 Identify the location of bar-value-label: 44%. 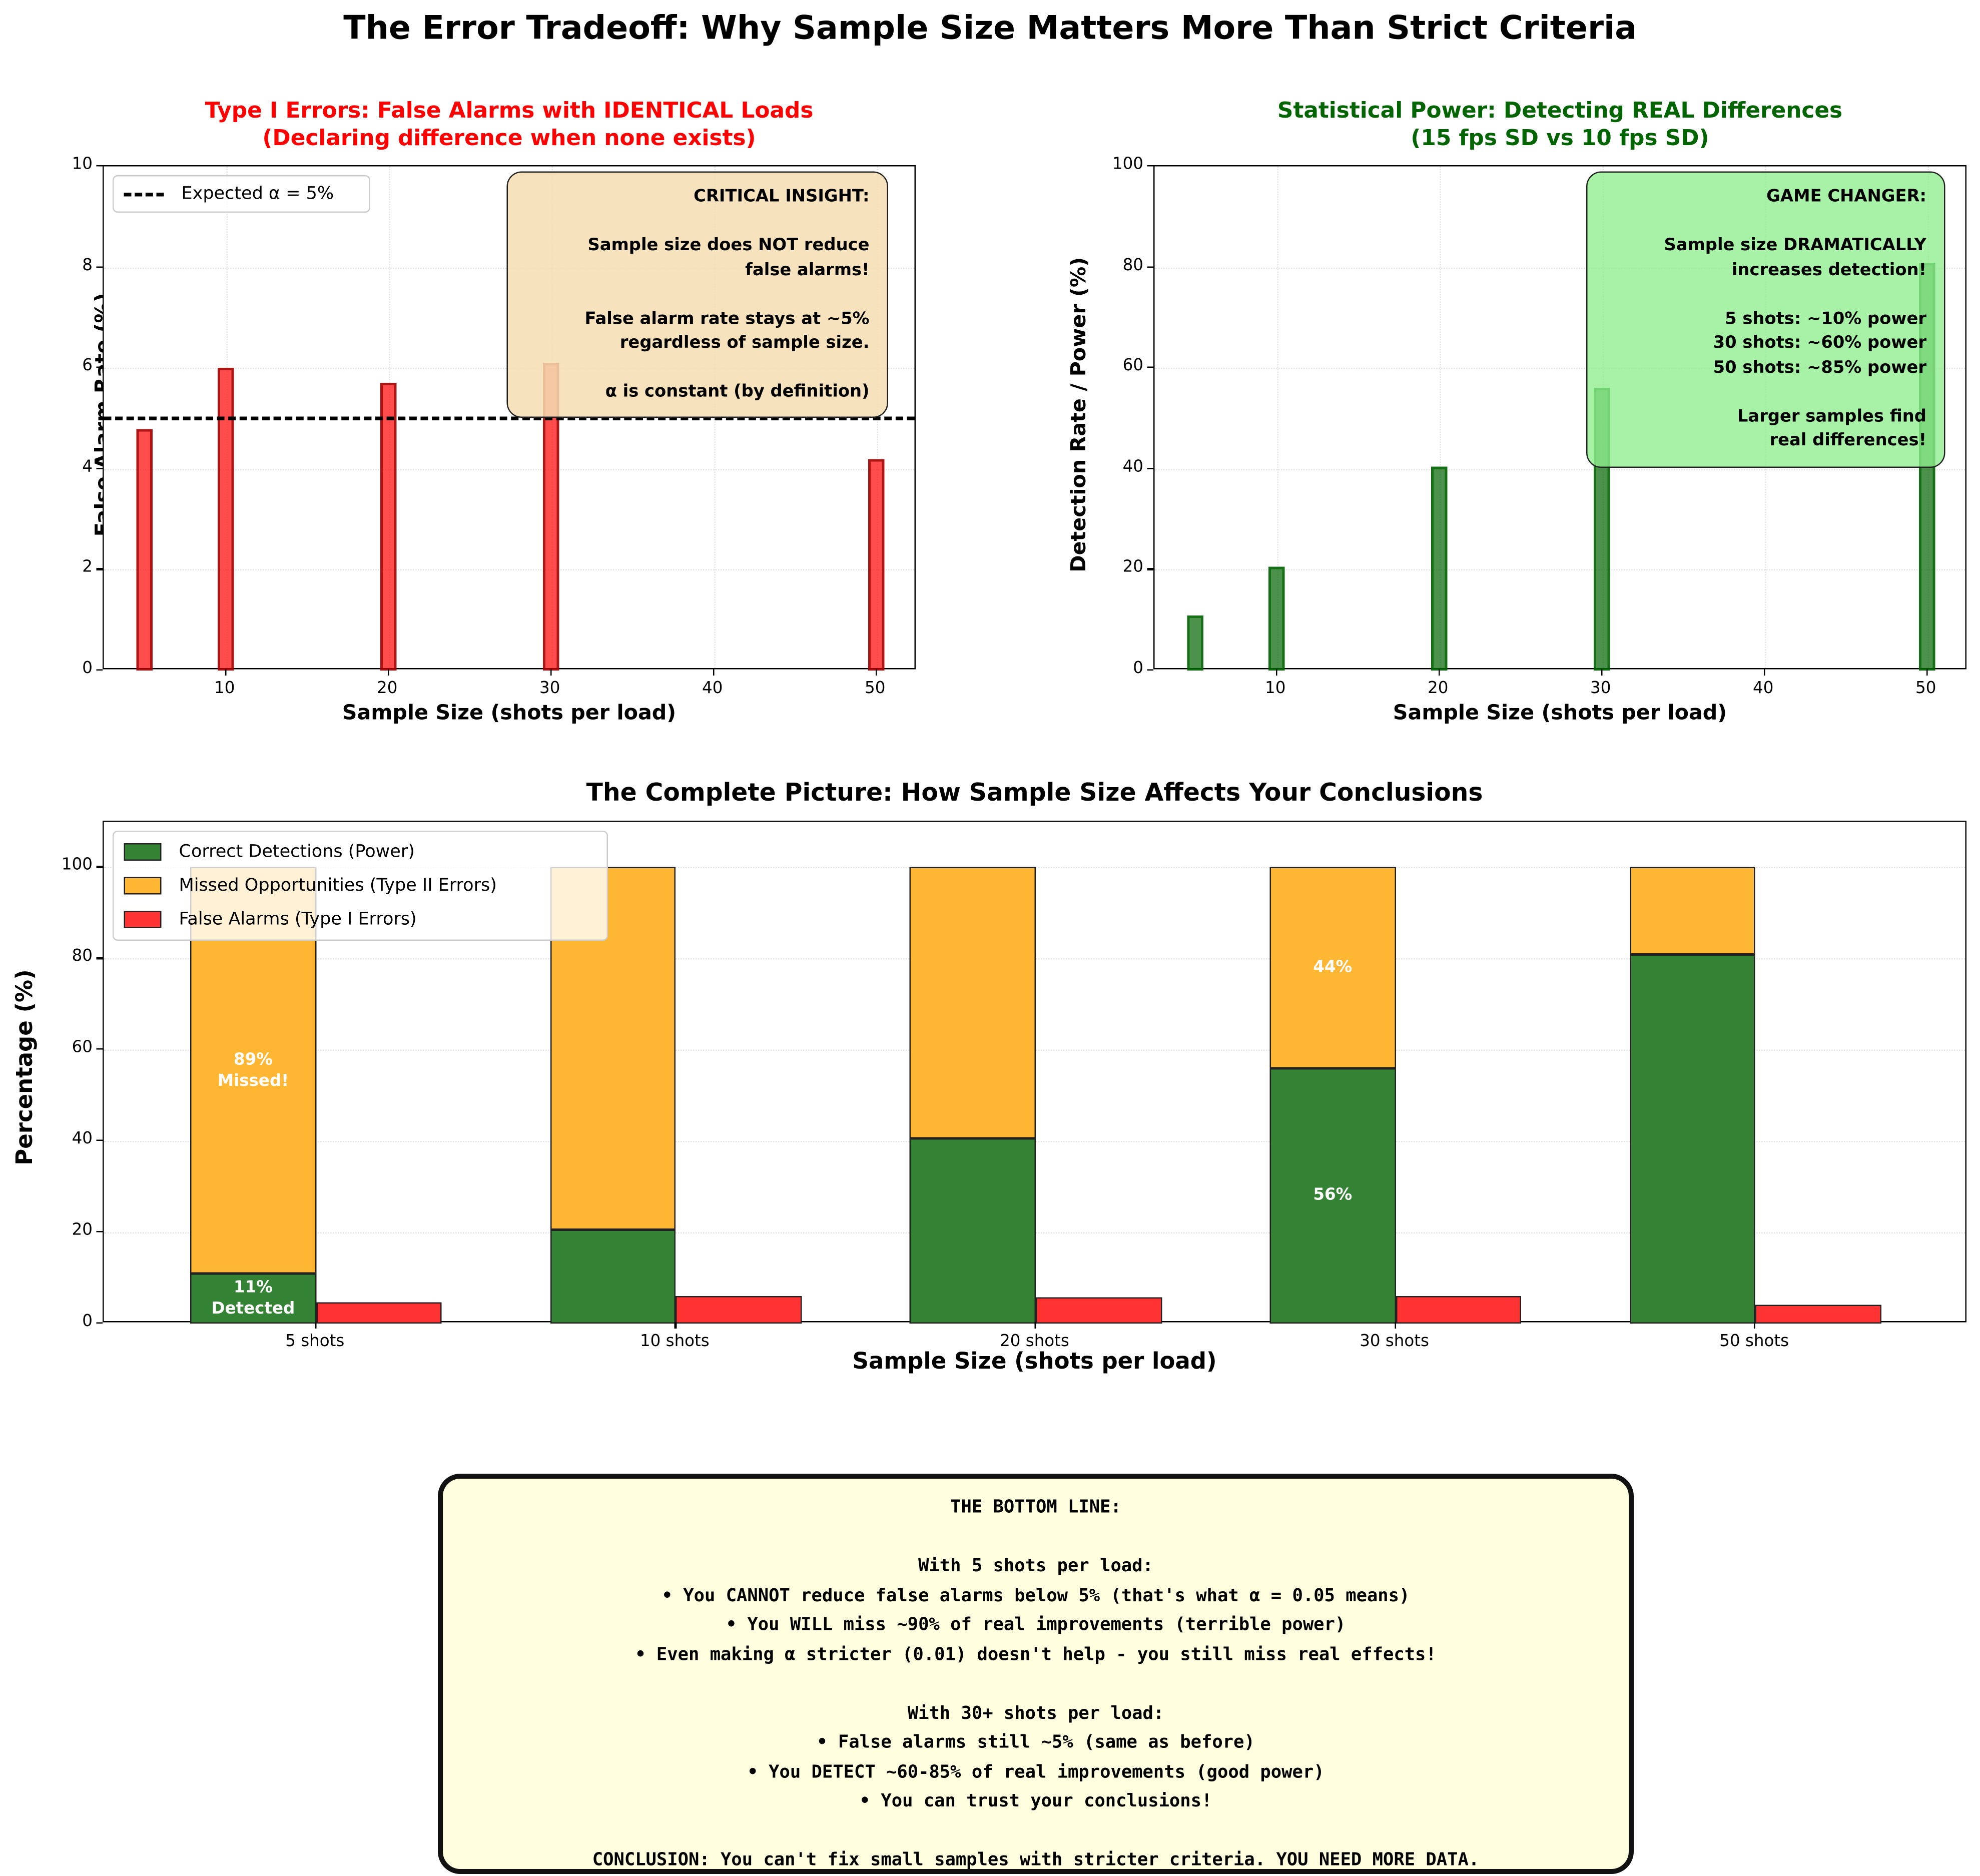
(1333, 967).